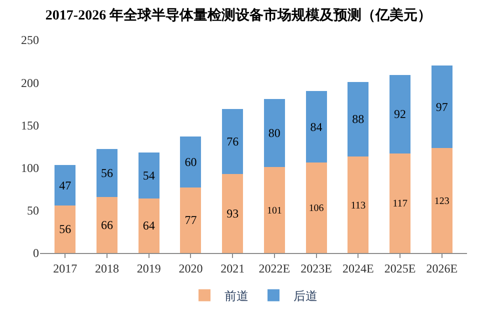 The image size is (477, 320). I want to click on x-tick-label: 2024E, so click(358, 268).